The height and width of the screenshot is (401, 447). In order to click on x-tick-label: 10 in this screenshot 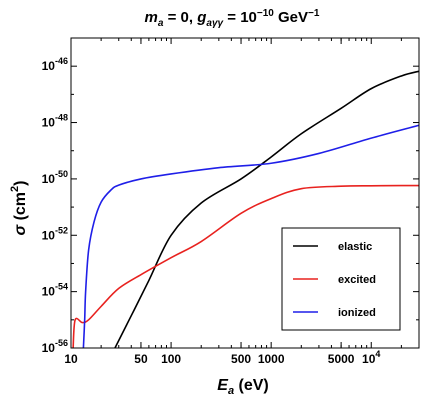, I will do `click(71, 359)`.